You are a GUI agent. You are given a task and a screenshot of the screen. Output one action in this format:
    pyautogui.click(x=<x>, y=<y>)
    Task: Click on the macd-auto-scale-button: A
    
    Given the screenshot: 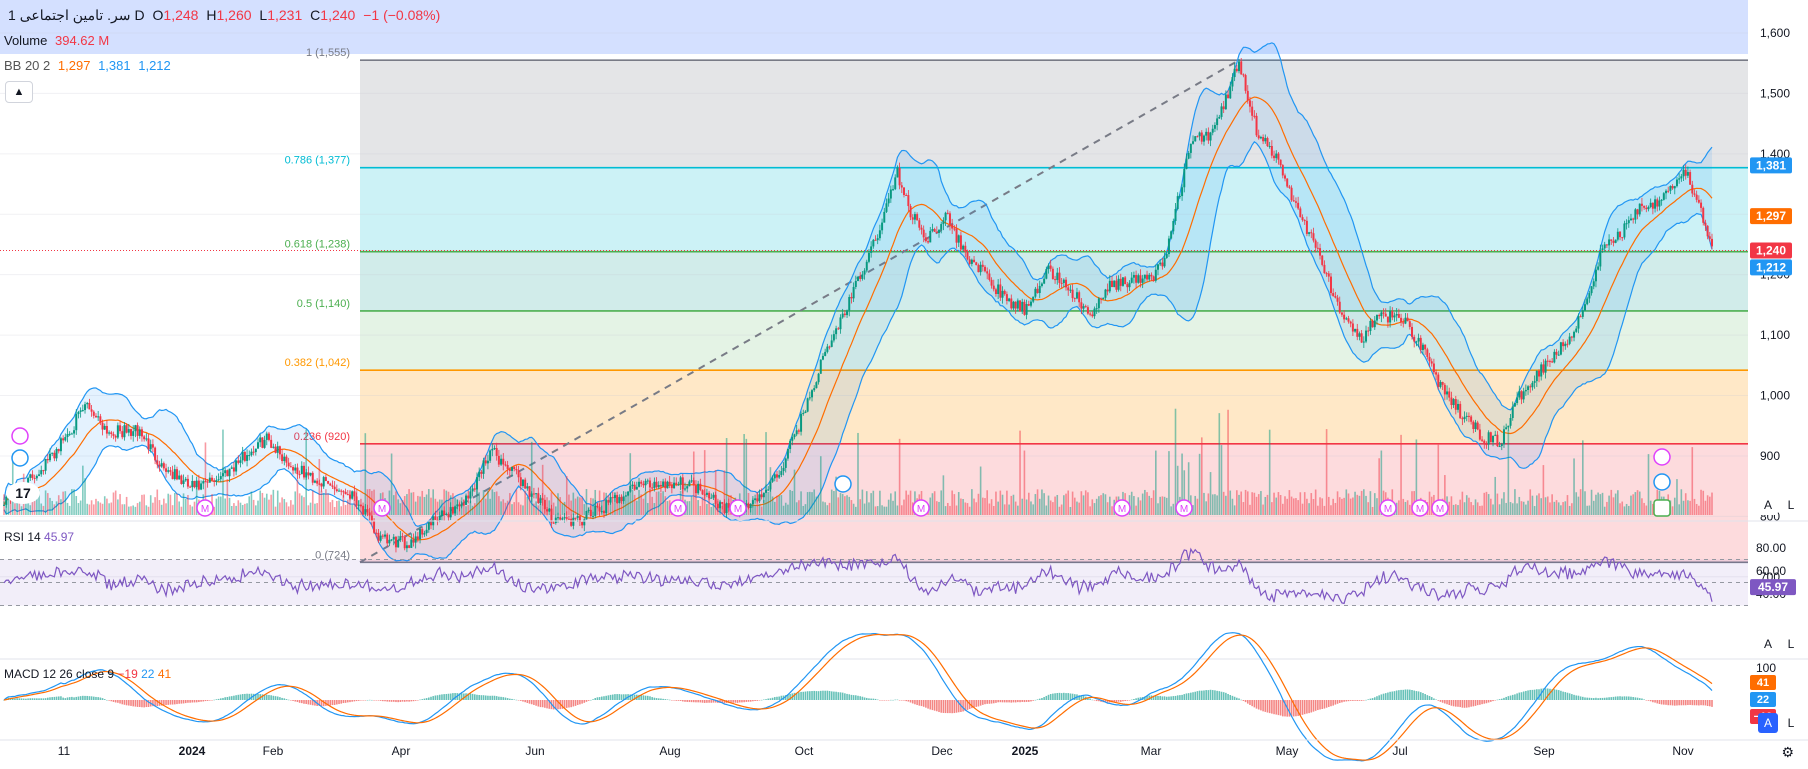 What is the action you would take?
    pyautogui.click(x=1768, y=723)
    